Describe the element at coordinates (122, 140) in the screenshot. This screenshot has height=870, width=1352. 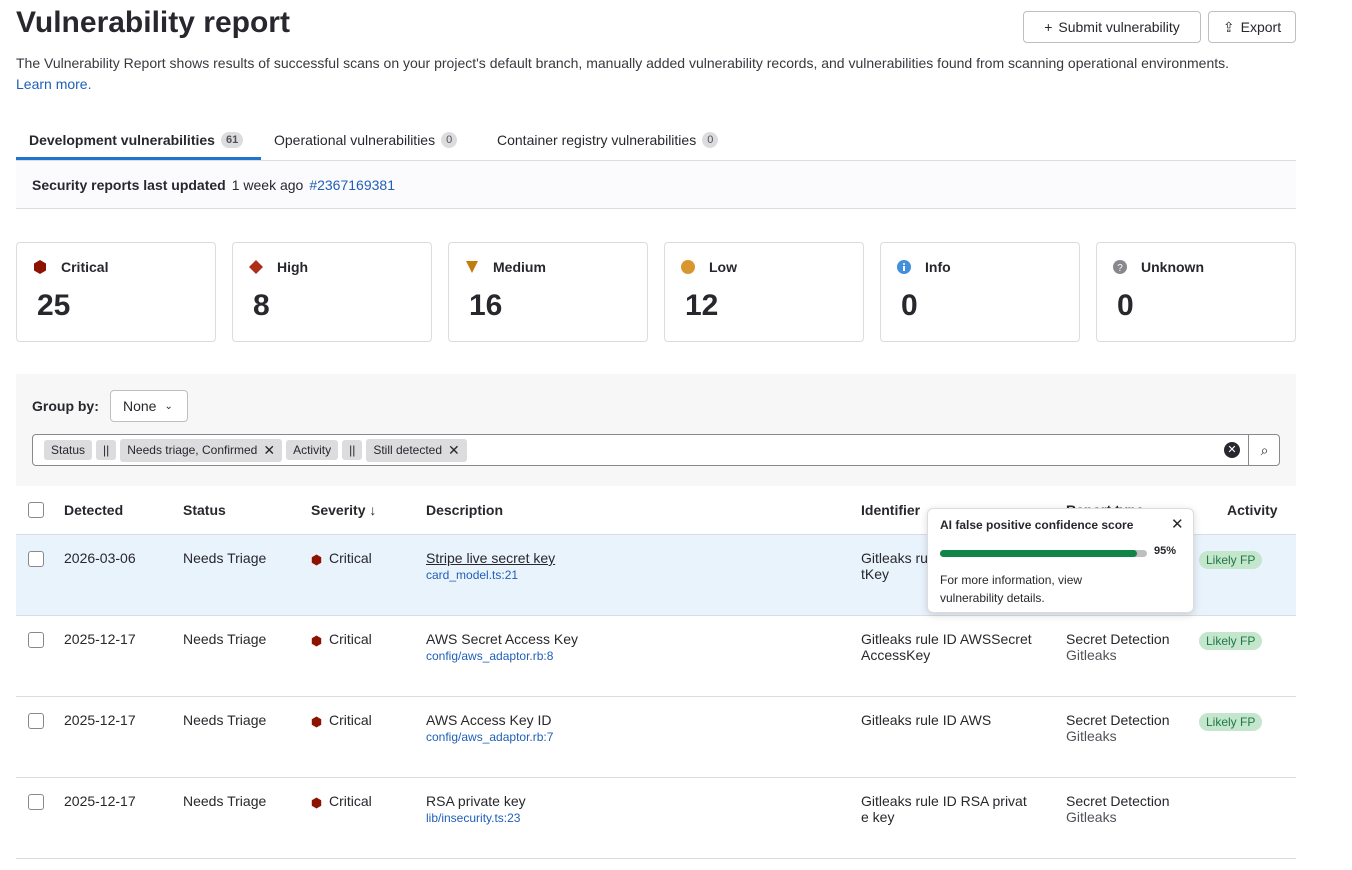
I see `tab-label: Development vulnerabilities` at that location.